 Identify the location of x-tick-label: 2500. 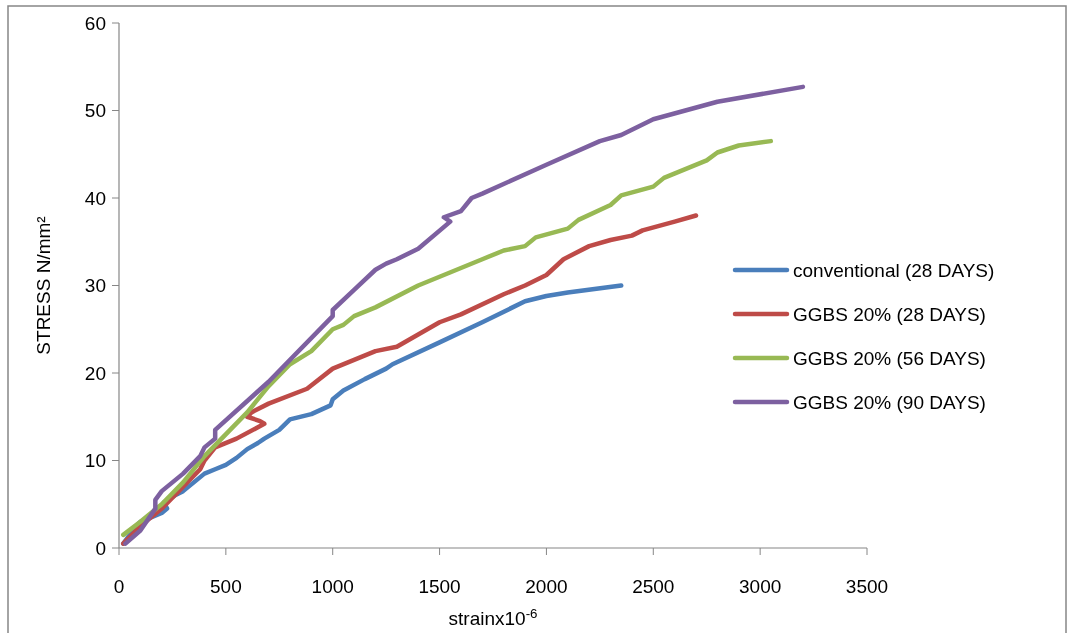
(653, 586).